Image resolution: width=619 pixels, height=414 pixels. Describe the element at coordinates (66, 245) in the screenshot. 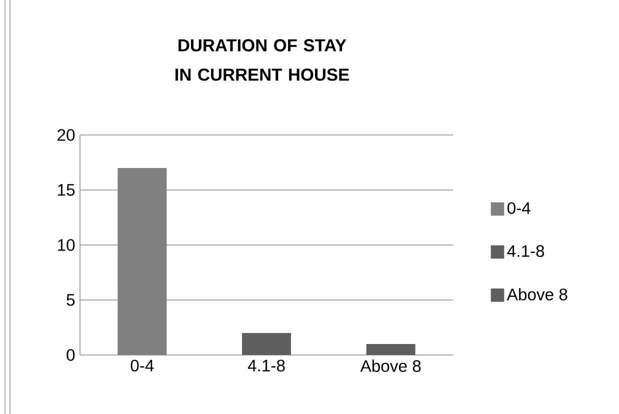

I see `y-tick-label: 10` at that location.